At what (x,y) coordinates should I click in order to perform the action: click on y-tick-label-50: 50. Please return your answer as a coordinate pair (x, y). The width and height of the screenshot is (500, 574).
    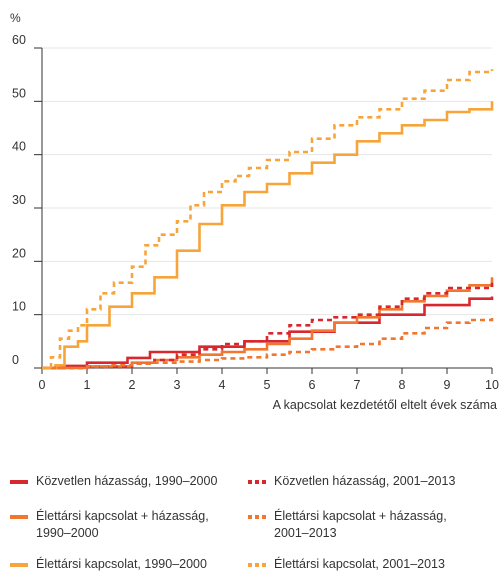
    Looking at the image, I should click on (19, 93).